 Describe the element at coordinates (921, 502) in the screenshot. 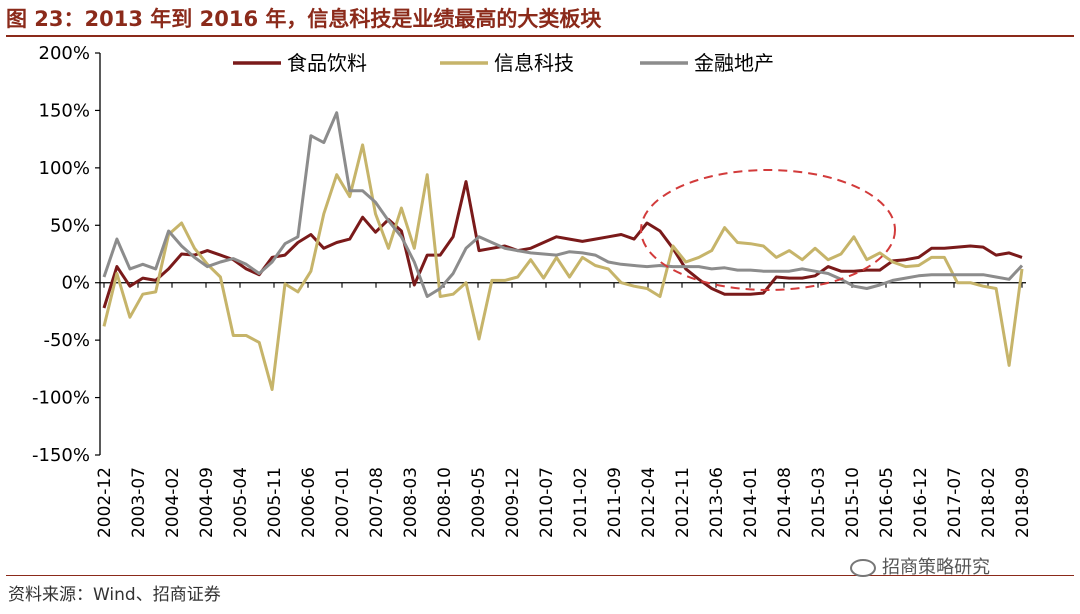

I see `x-tick-label: 2016-12` at that location.